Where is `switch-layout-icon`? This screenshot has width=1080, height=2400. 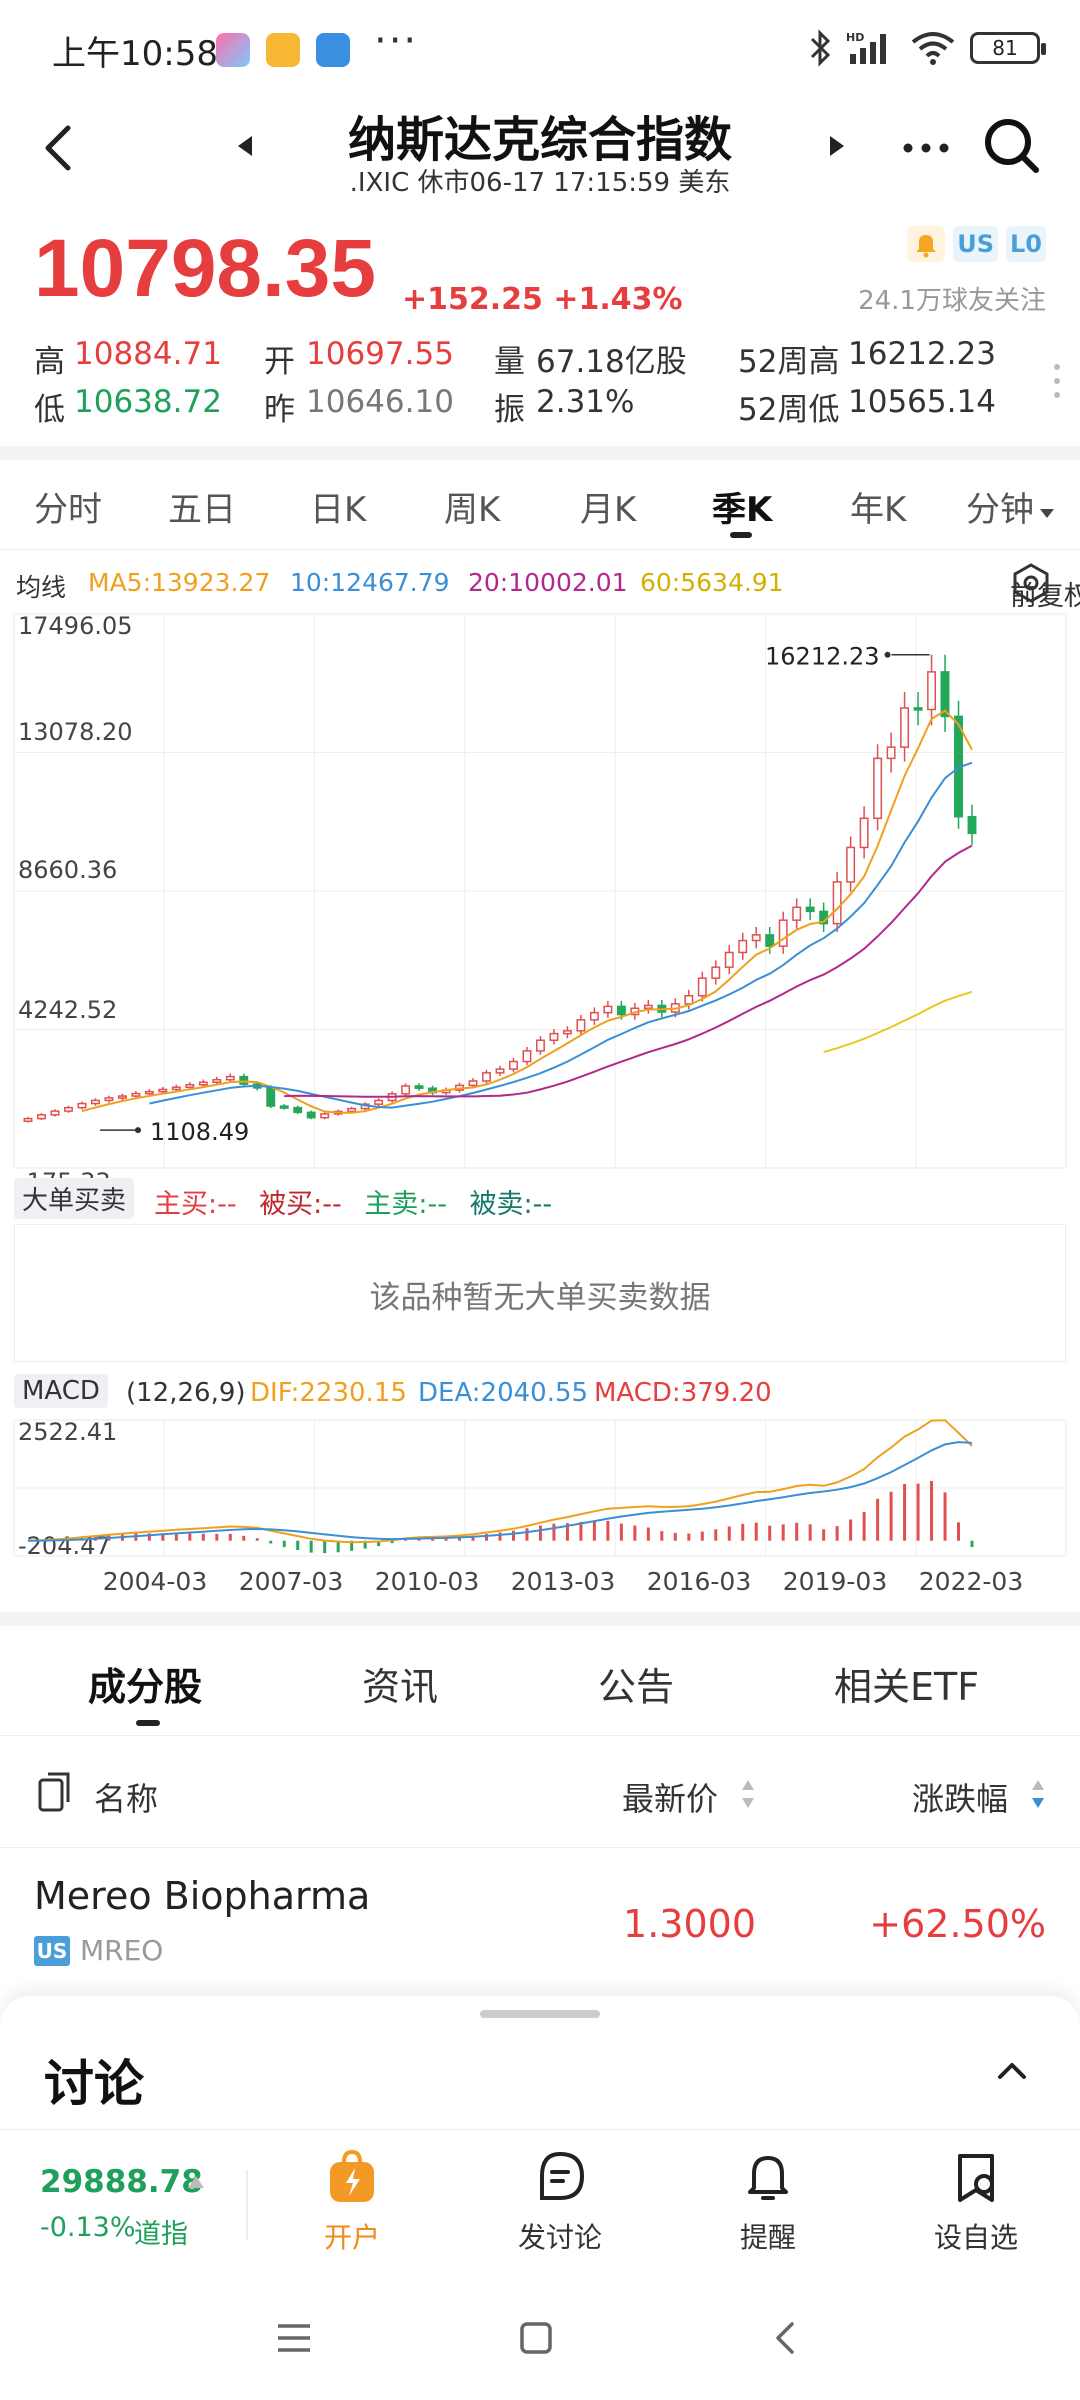 switch-layout-icon is located at coordinates (56, 1792).